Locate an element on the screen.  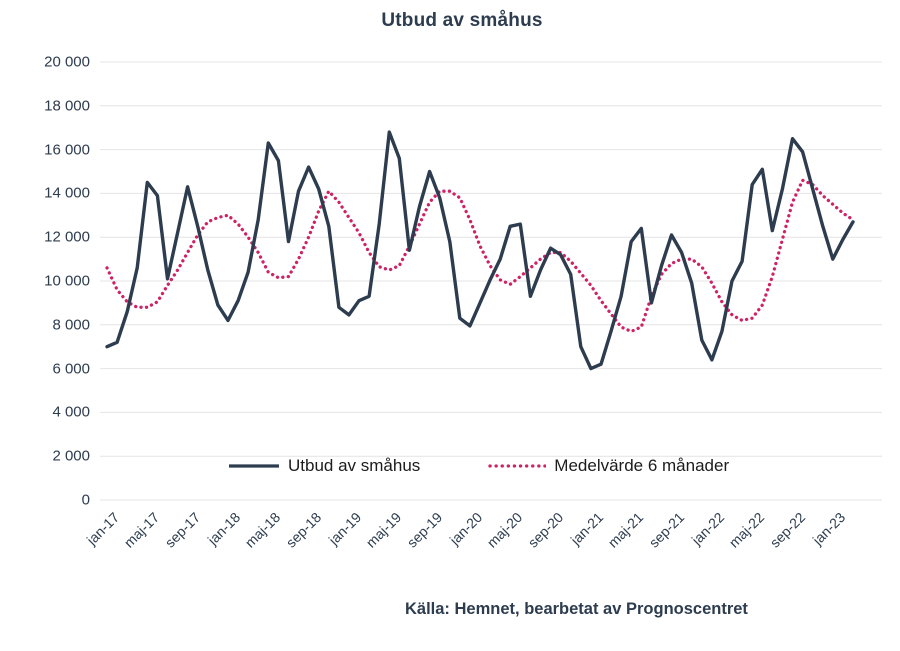
y-tick-label: 16 000 is located at coordinates (67, 150).